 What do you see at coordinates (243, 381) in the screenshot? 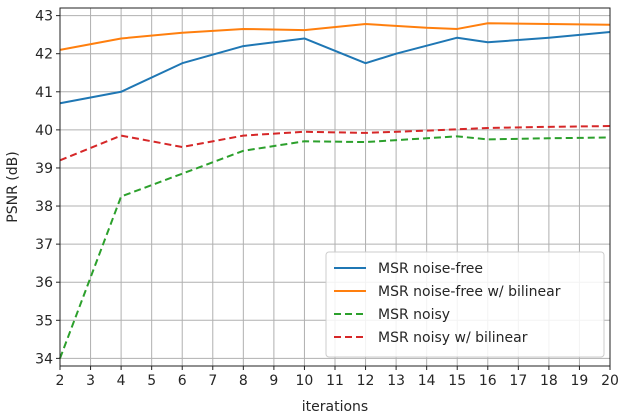
I see `x-tick-label: 8` at bounding box center [243, 381].